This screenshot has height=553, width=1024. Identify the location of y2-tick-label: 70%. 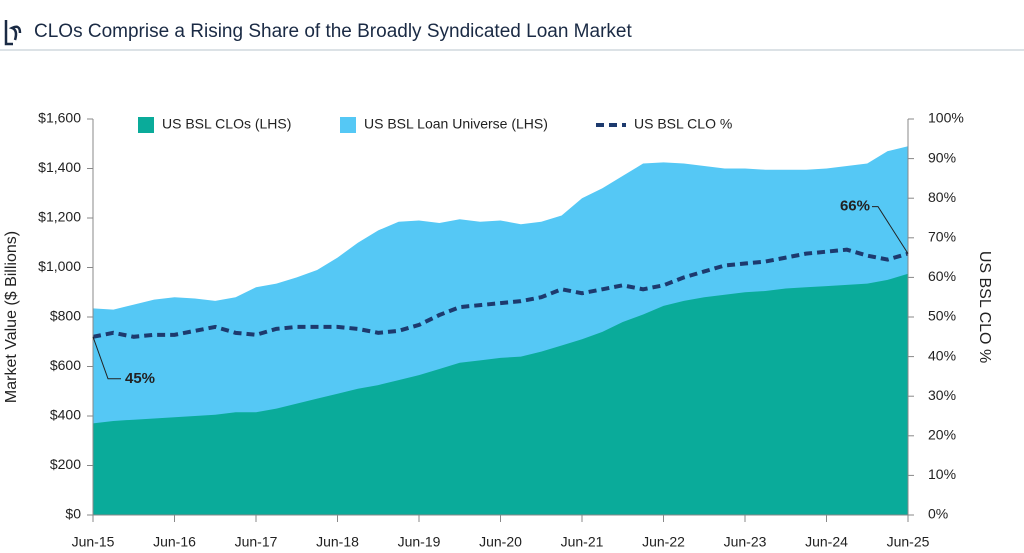
(942, 237).